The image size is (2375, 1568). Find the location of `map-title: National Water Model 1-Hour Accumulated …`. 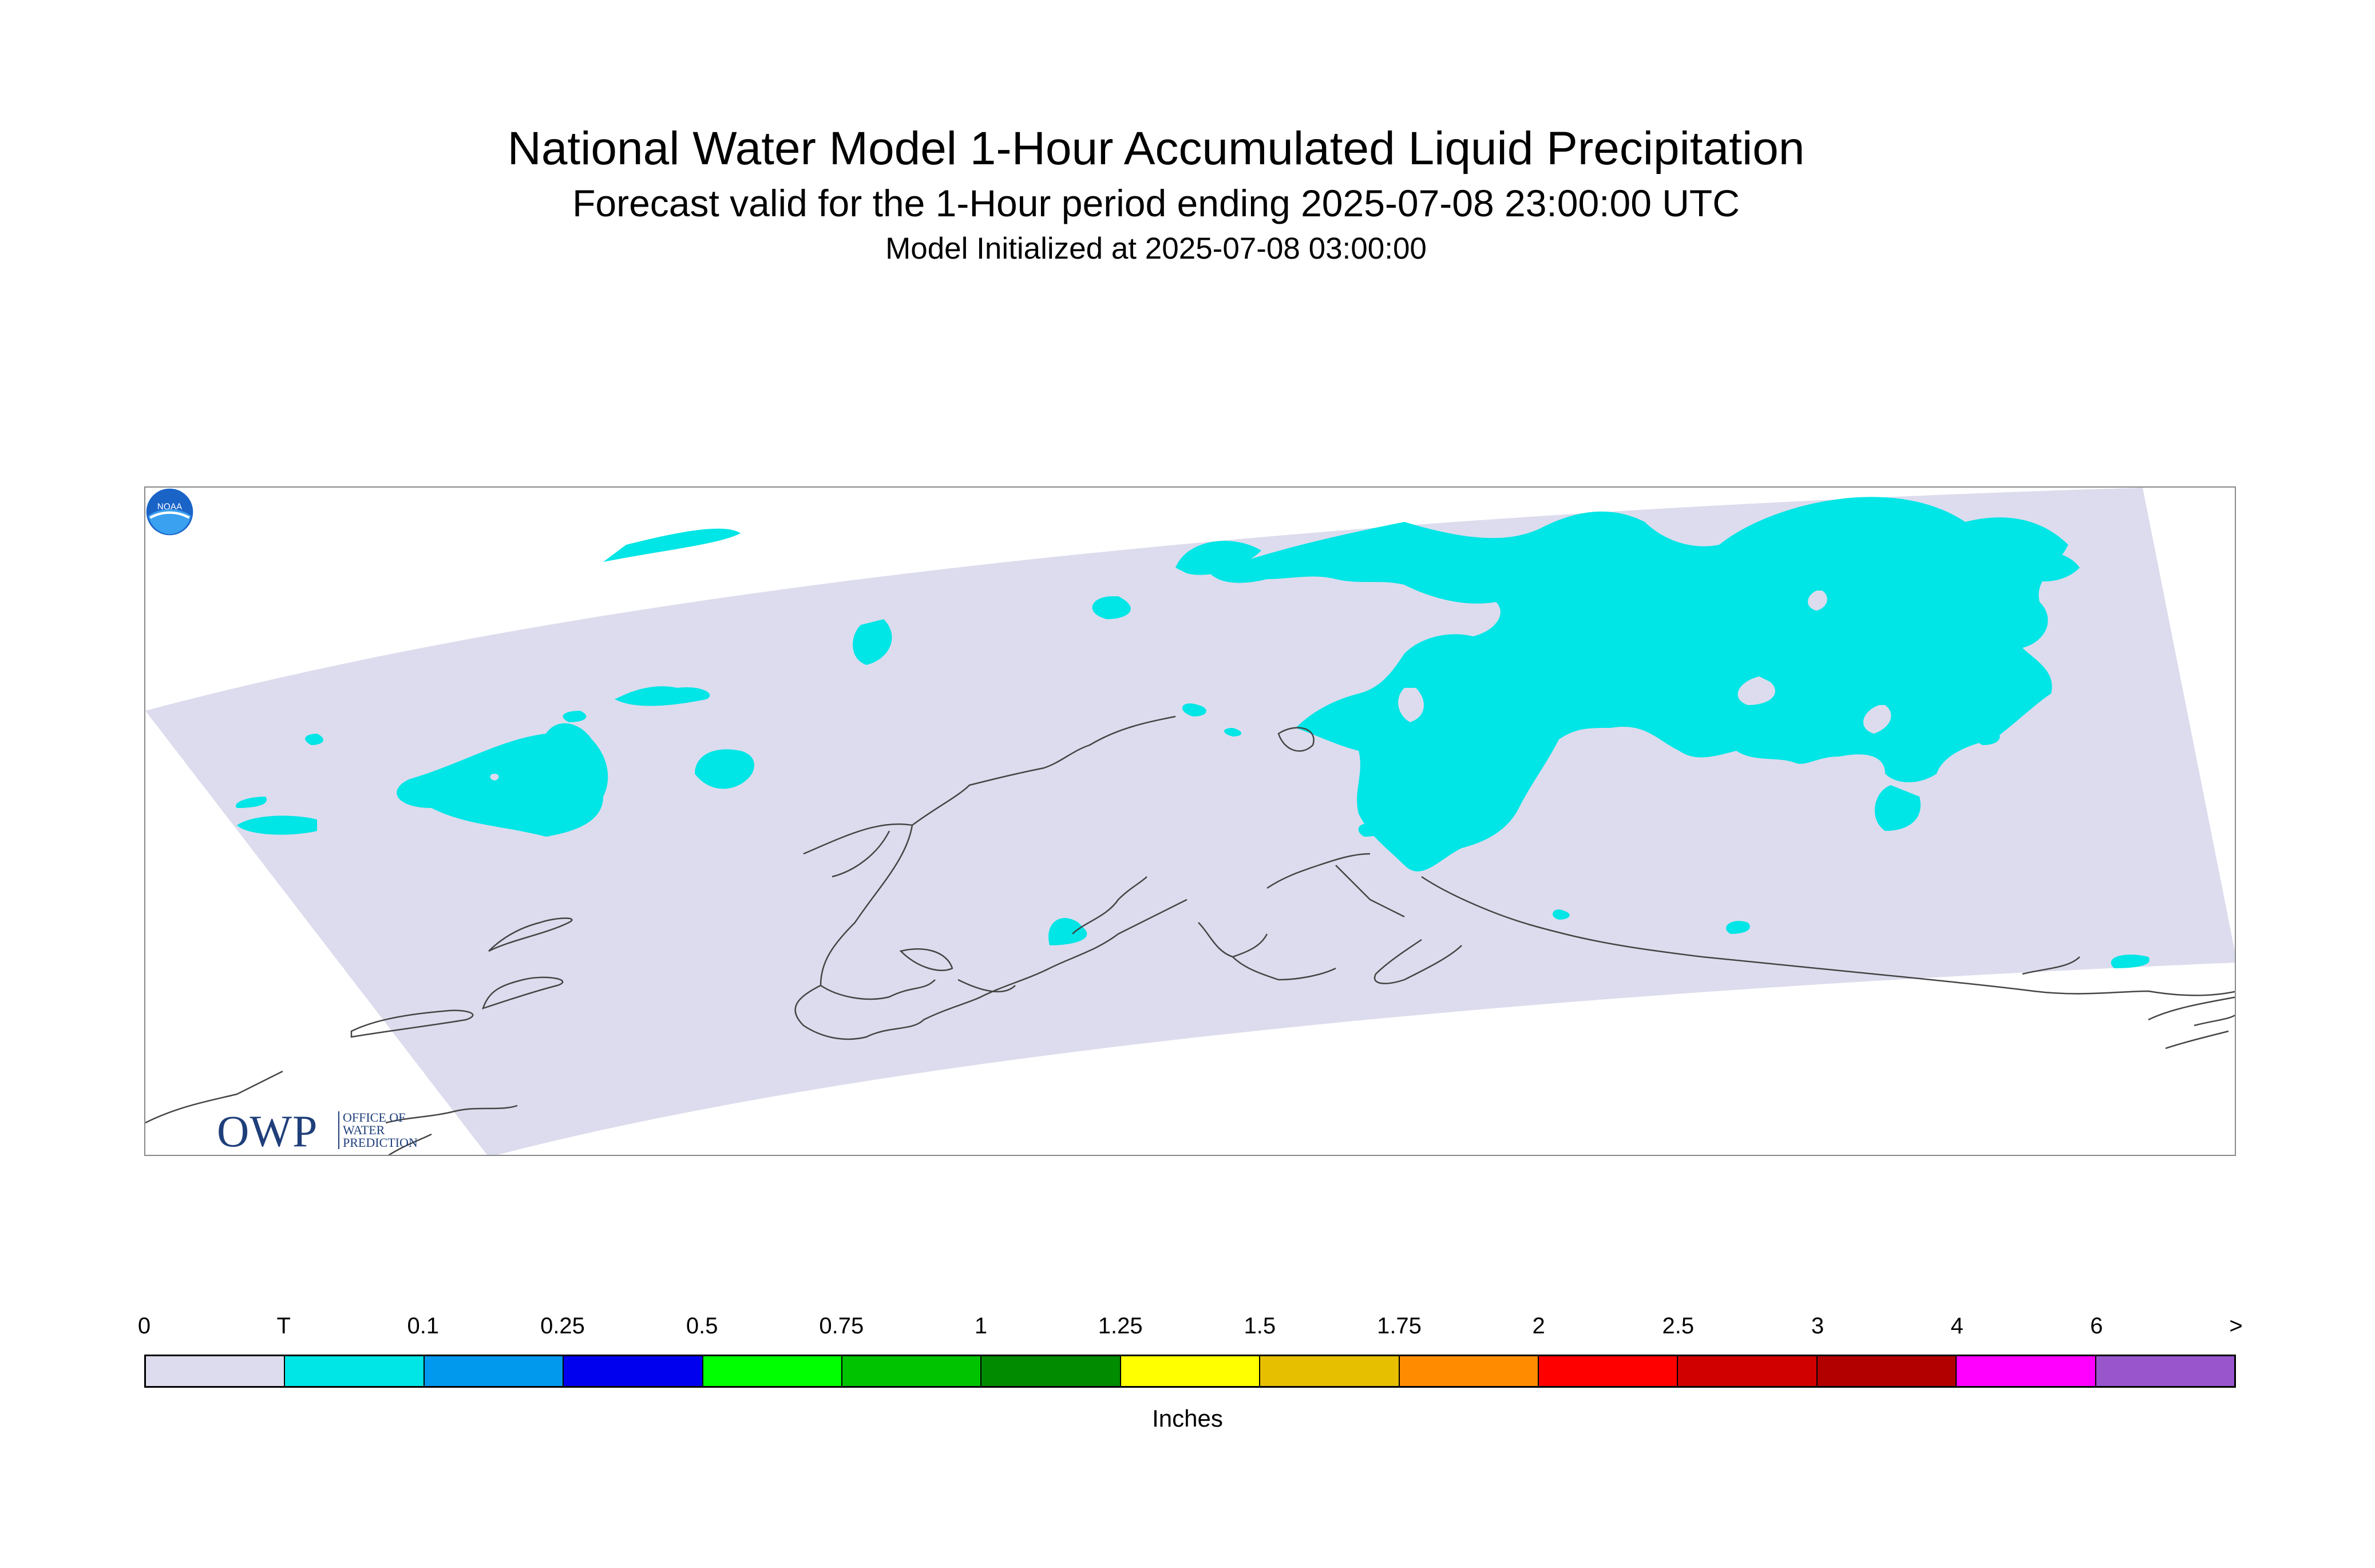

map-title: National Water Model 1-Hour Accumulated … is located at coordinates (1156, 148).